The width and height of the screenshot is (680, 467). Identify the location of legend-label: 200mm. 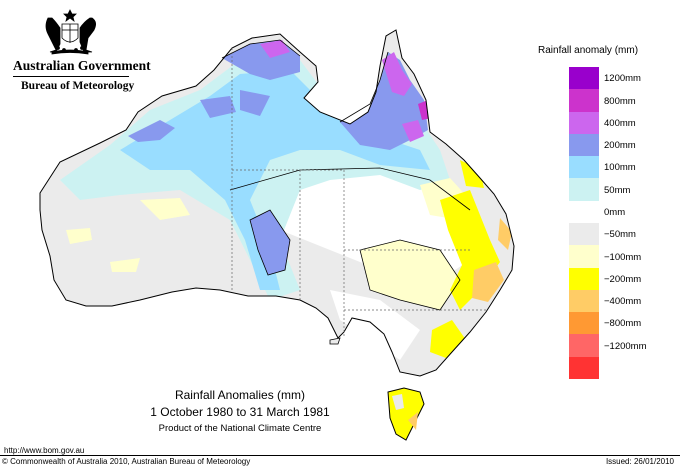
(620, 146).